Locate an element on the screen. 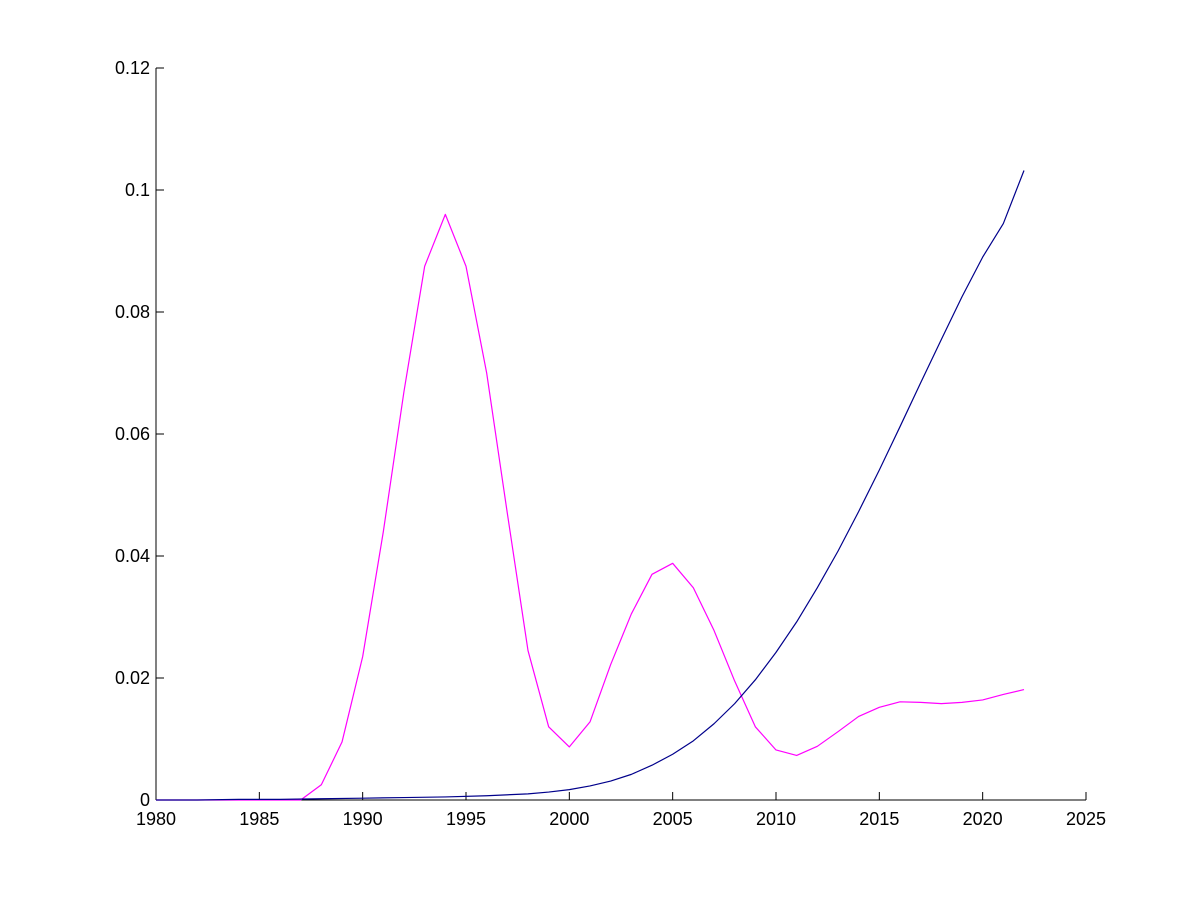 The height and width of the screenshot is (900, 1200). x-tick-label: 2000 is located at coordinates (569, 819).